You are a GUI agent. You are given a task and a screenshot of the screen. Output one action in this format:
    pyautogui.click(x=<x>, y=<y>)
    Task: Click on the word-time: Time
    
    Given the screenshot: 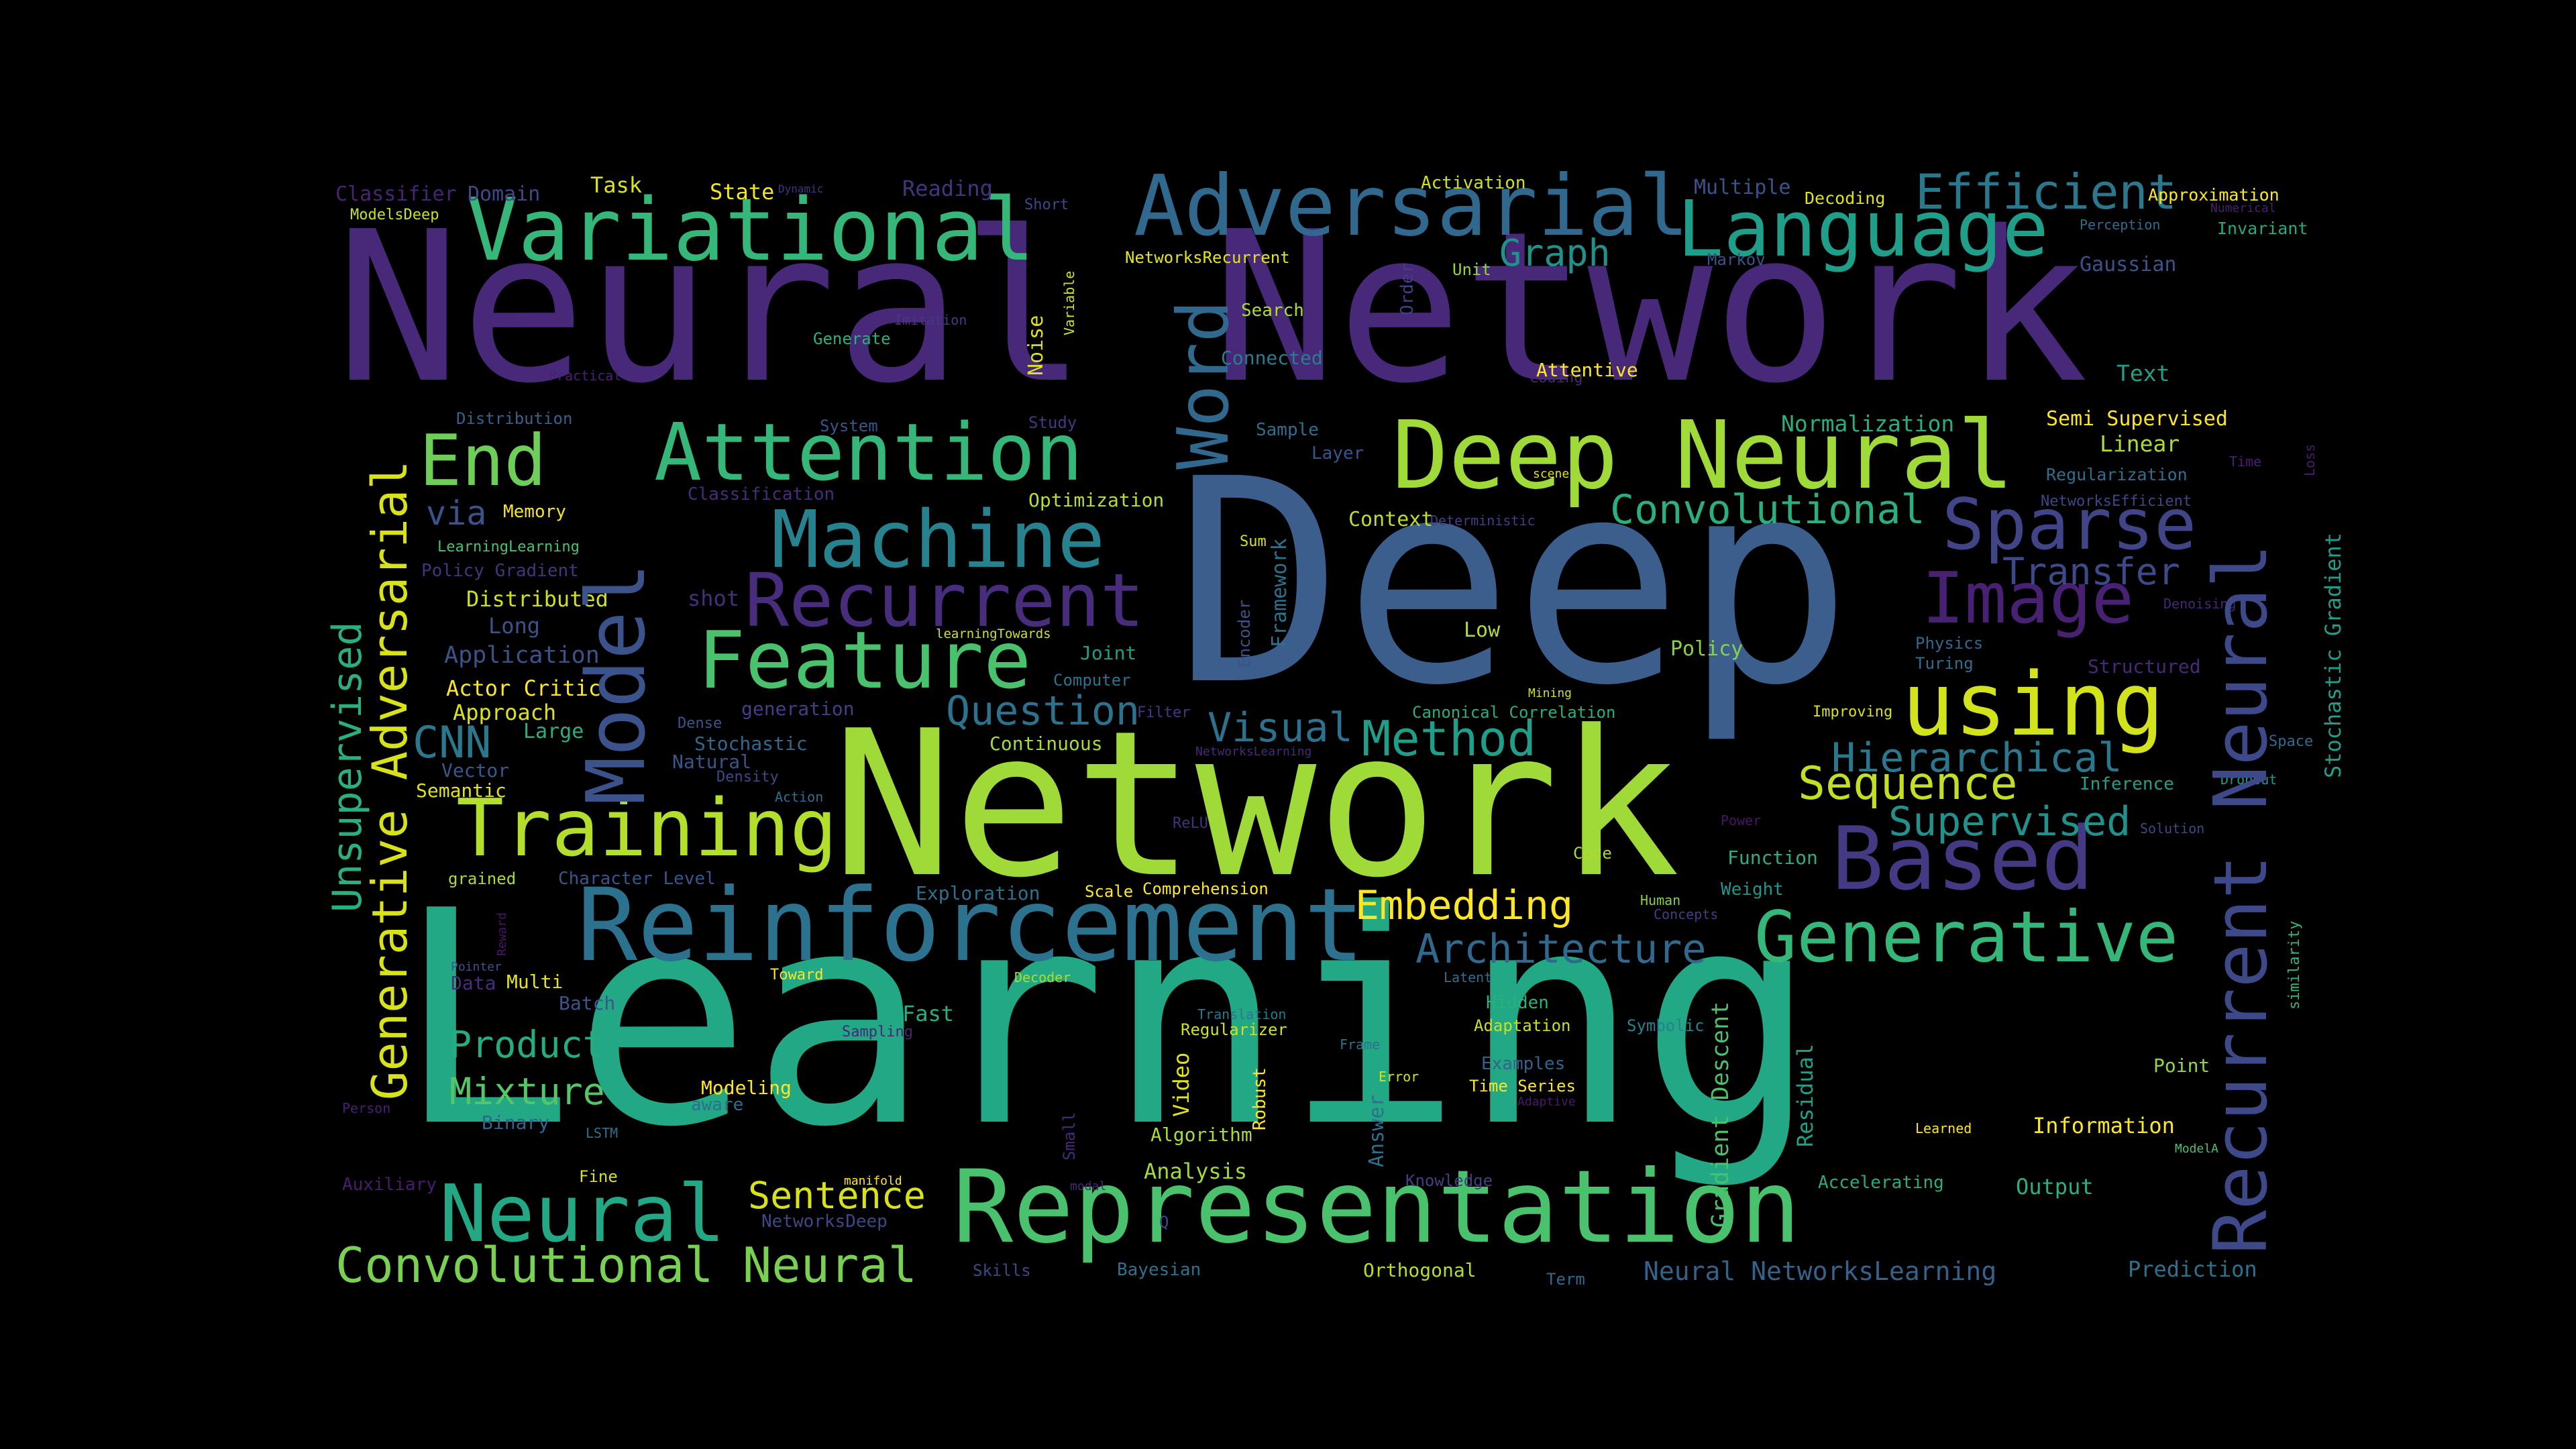 What is the action you would take?
    pyautogui.click(x=2245, y=461)
    